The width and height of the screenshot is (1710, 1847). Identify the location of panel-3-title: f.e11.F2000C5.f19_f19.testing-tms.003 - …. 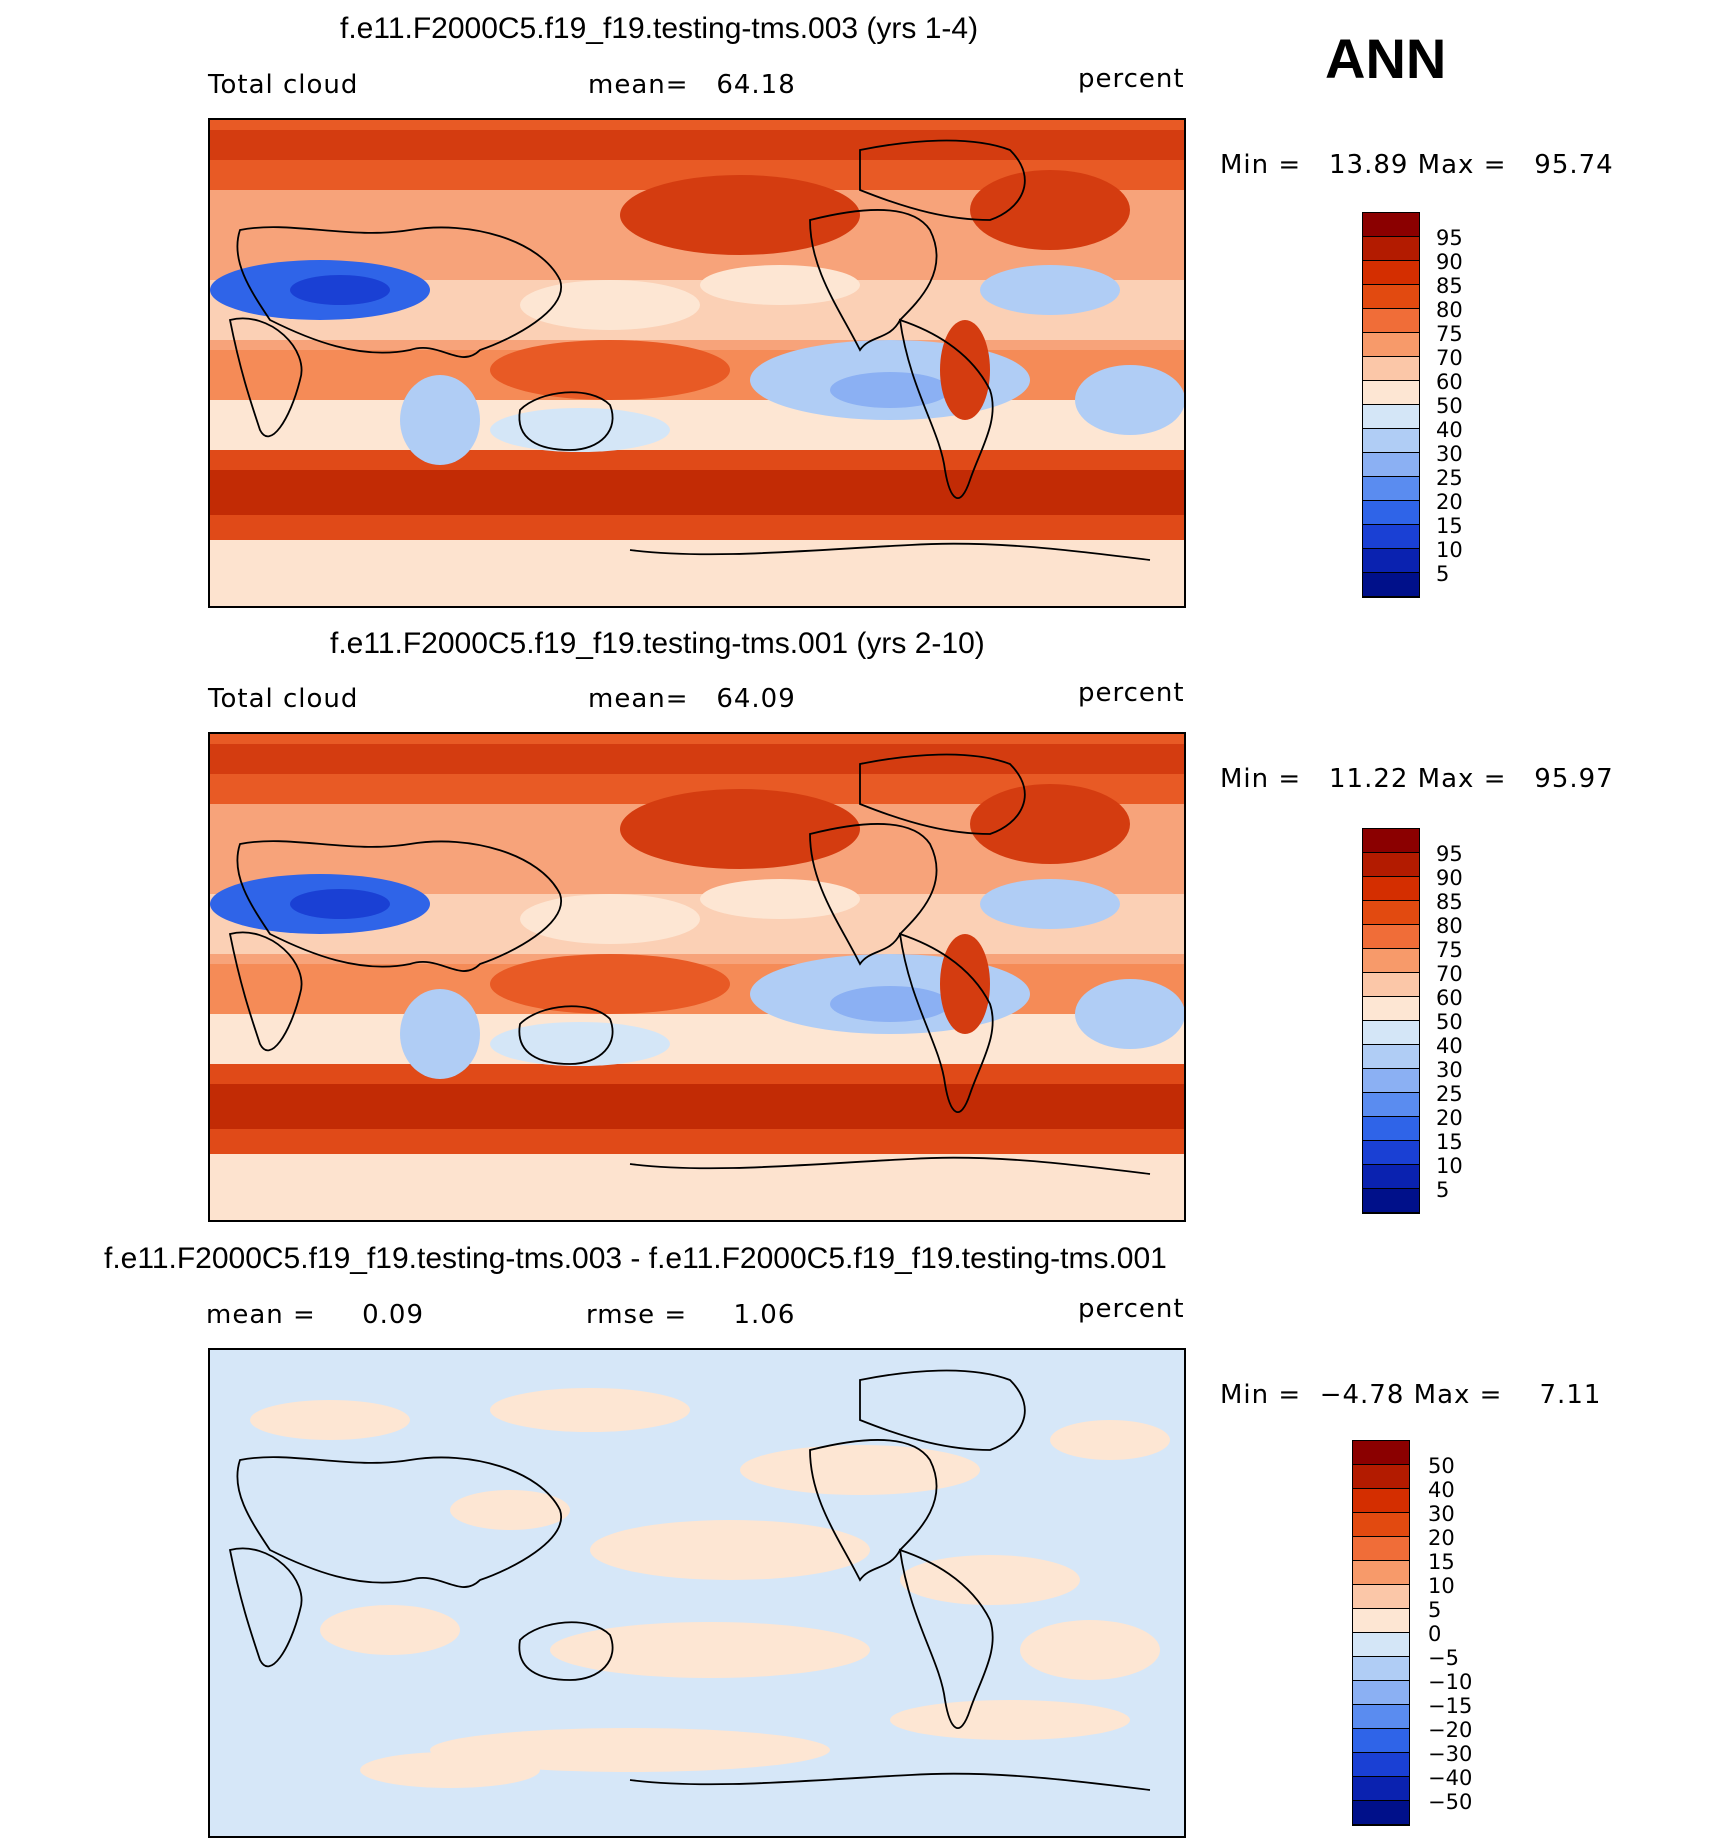
(635, 1258).